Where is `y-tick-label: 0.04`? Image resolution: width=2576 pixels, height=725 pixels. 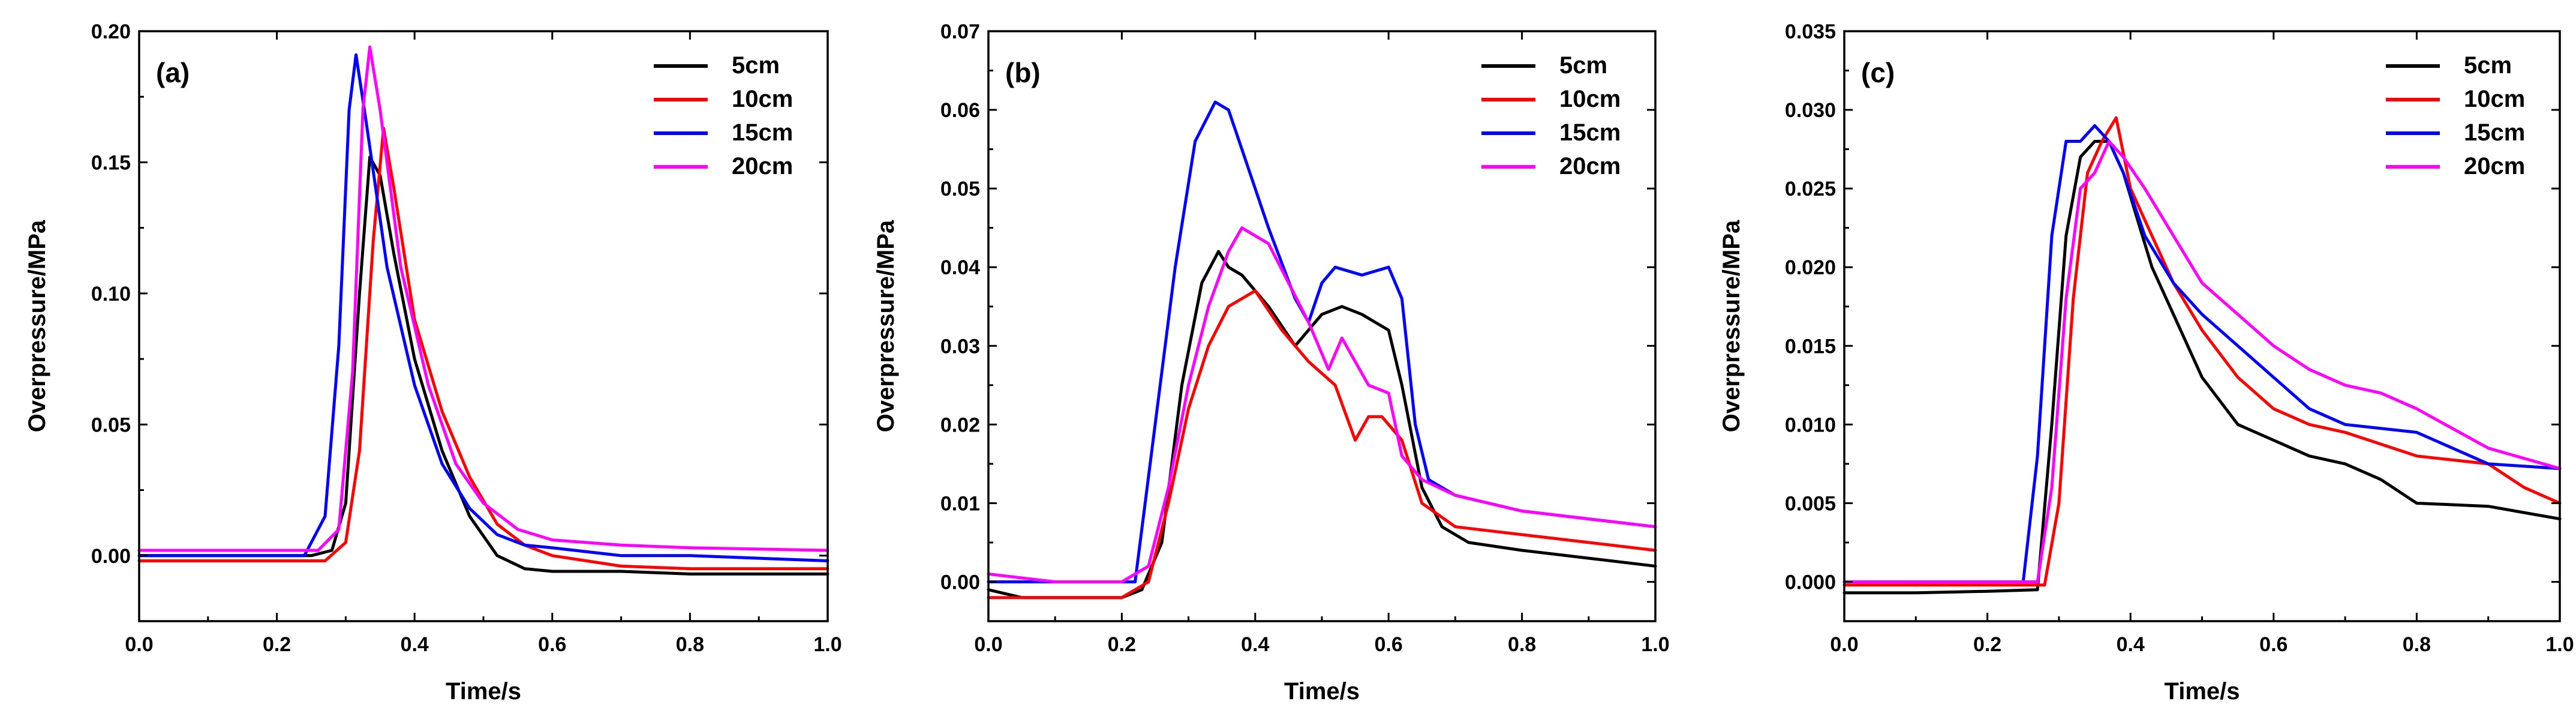 y-tick-label: 0.04 is located at coordinates (960, 267).